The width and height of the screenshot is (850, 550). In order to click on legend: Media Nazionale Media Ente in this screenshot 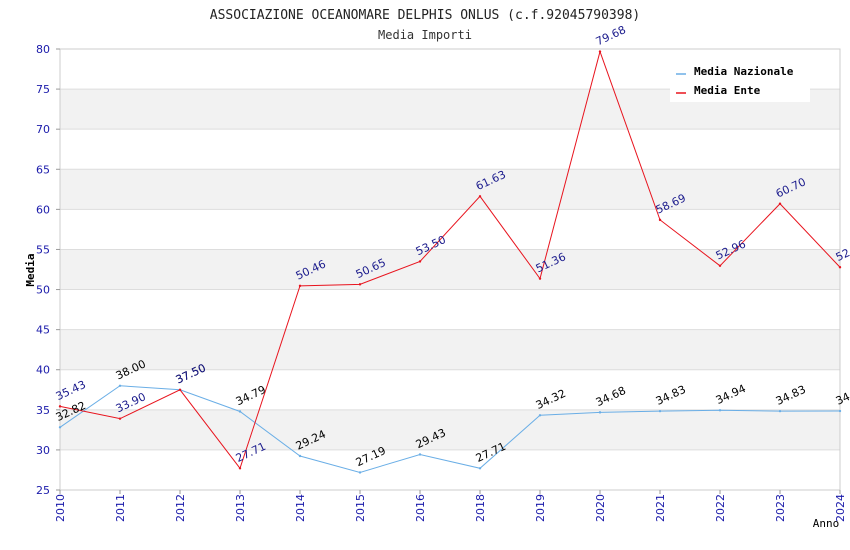, I will do `click(740, 81)`.